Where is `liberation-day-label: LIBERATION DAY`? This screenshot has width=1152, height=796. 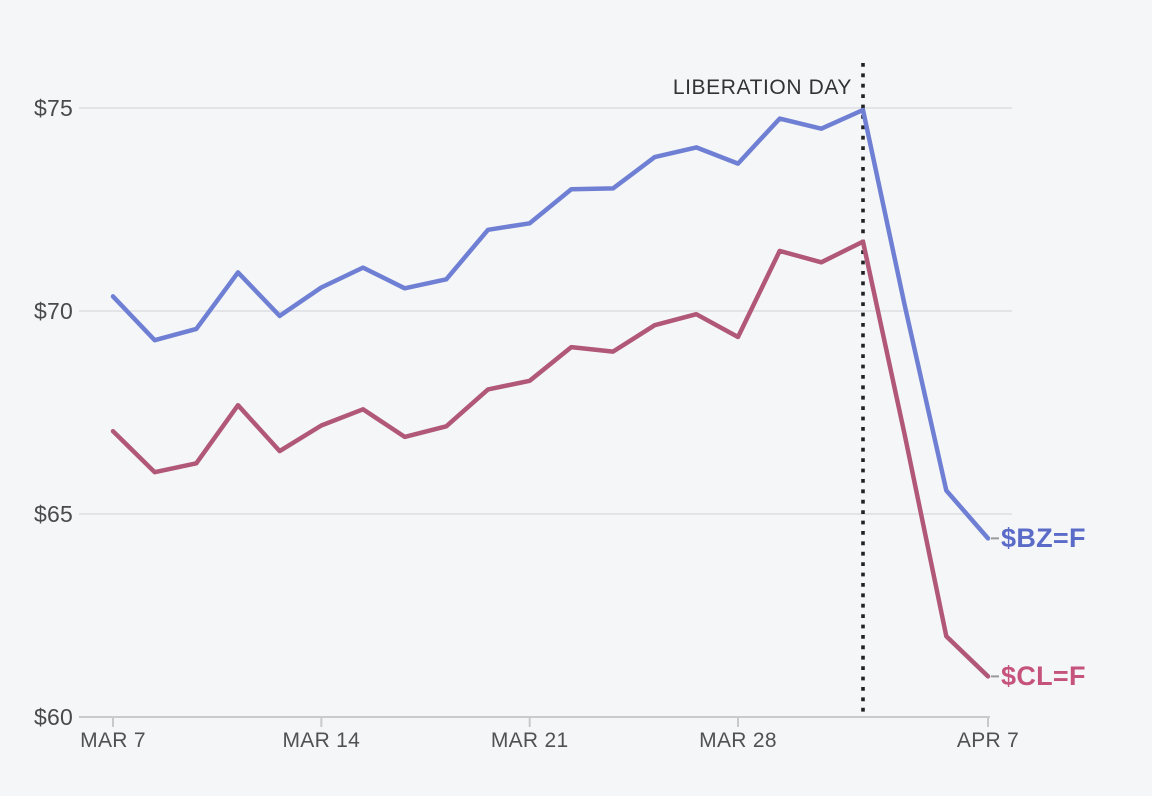
liberation-day-label: LIBERATION DAY is located at coordinates (762, 87).